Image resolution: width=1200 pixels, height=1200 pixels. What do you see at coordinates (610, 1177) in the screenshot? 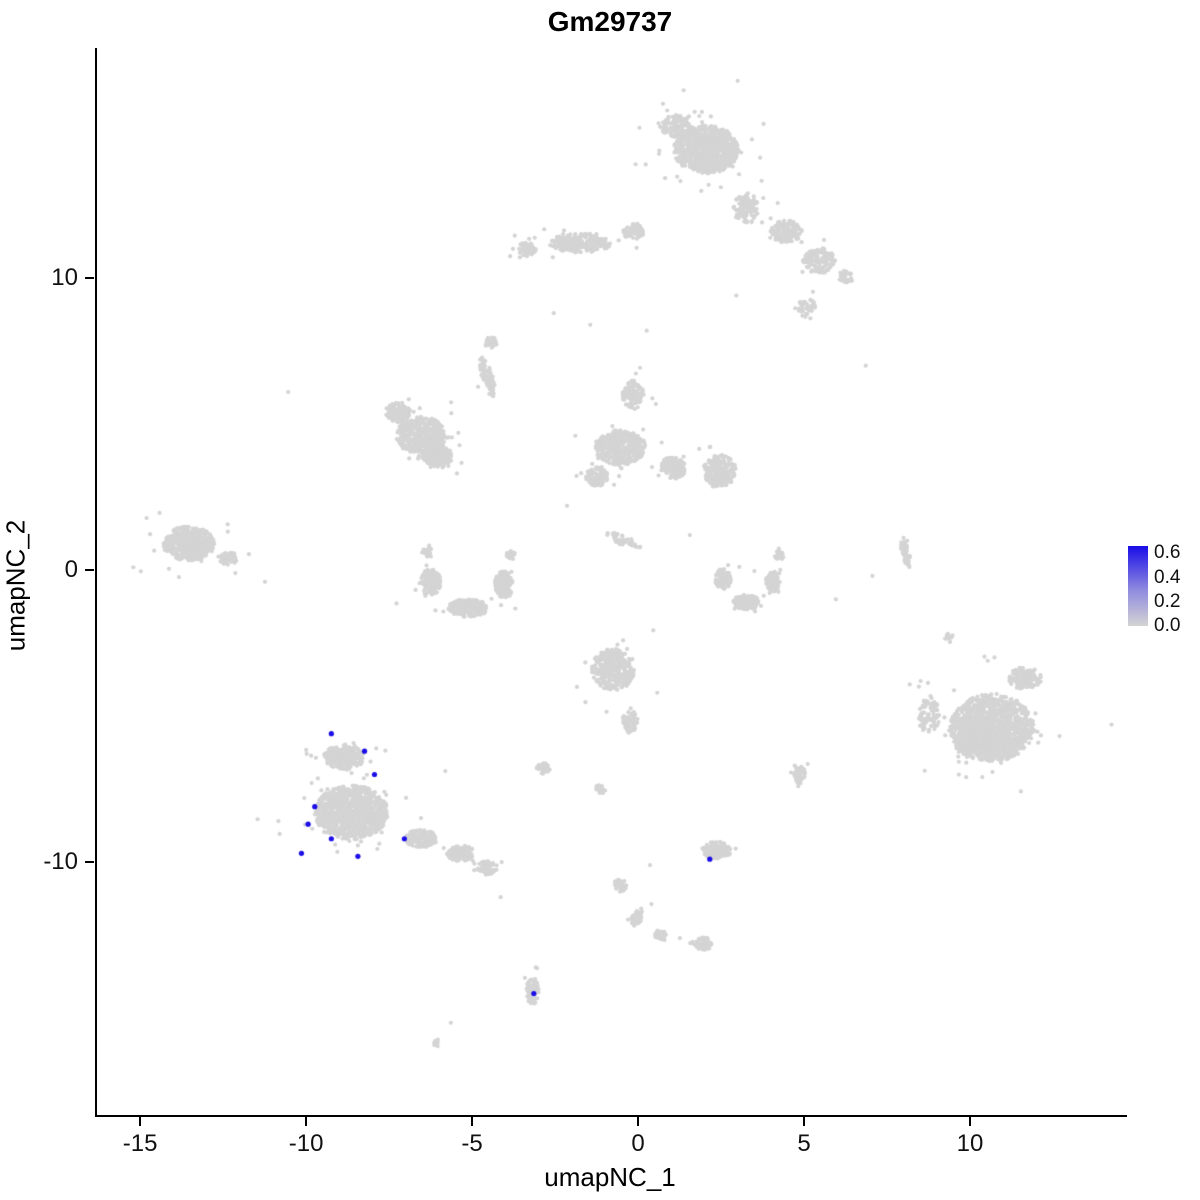
I see `x-axis-title: umapNC_1` at bounding box center [610, 1177].